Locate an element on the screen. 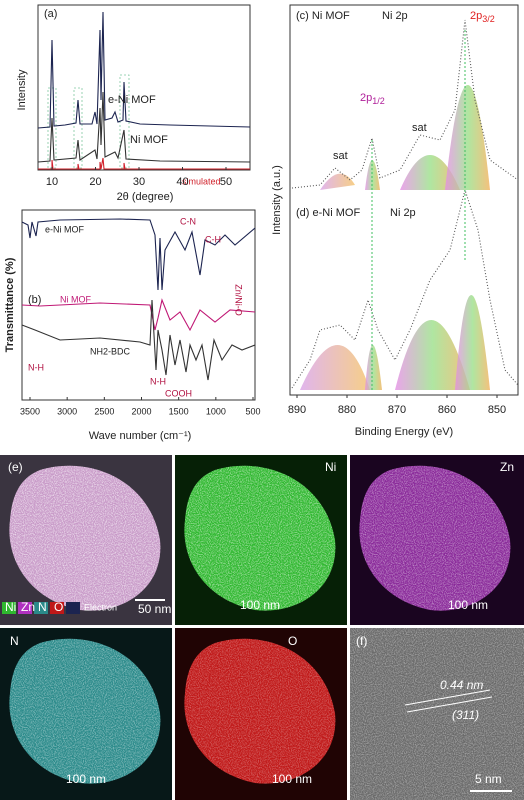  spacing: 0.44 nm is located at coordinates (461, 685).